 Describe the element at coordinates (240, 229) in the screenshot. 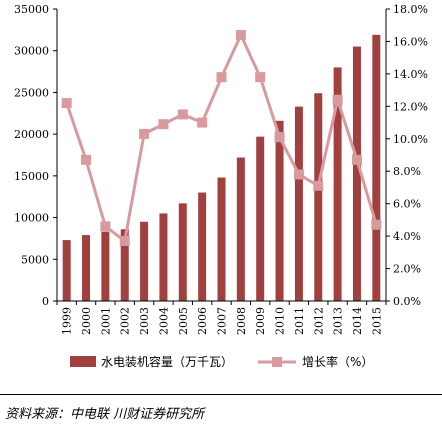

I see `bar-2008` at that location.